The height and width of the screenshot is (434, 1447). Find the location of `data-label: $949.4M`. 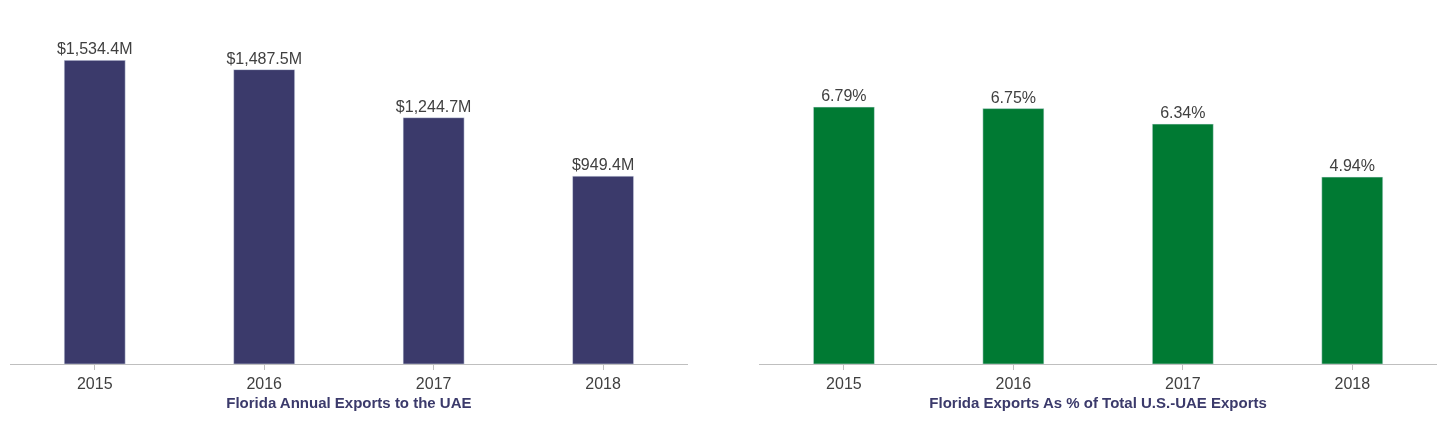

data-label: $949.4M is located at coordinates (603, 165).